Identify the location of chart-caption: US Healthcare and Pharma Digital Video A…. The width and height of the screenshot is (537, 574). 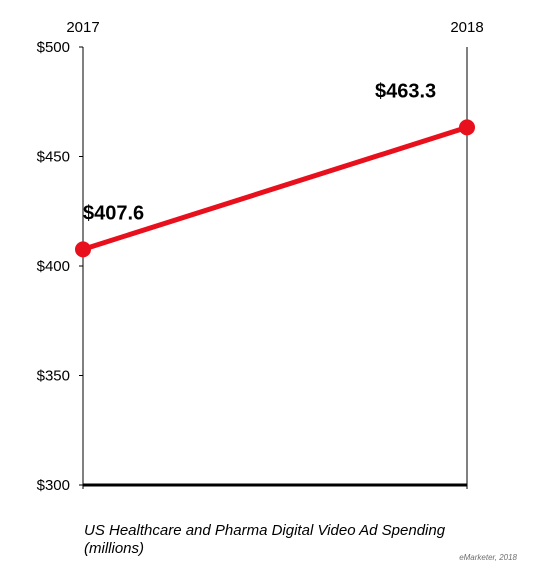
(294, 540).